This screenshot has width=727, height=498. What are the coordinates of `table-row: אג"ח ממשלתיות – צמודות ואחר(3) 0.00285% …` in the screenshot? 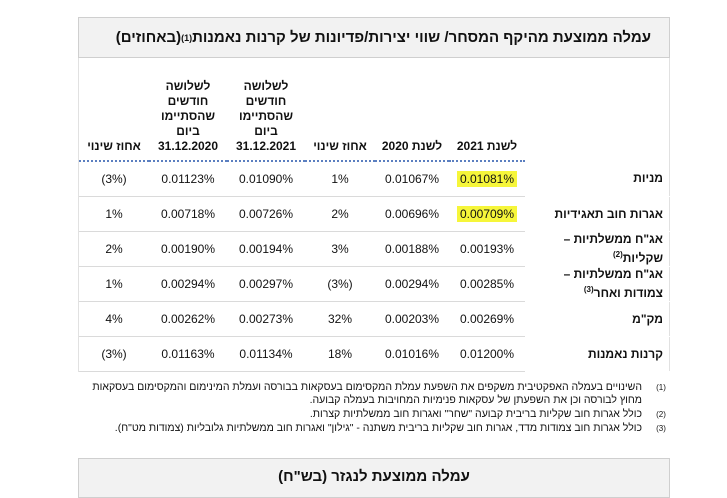 It's located at (375, 284).